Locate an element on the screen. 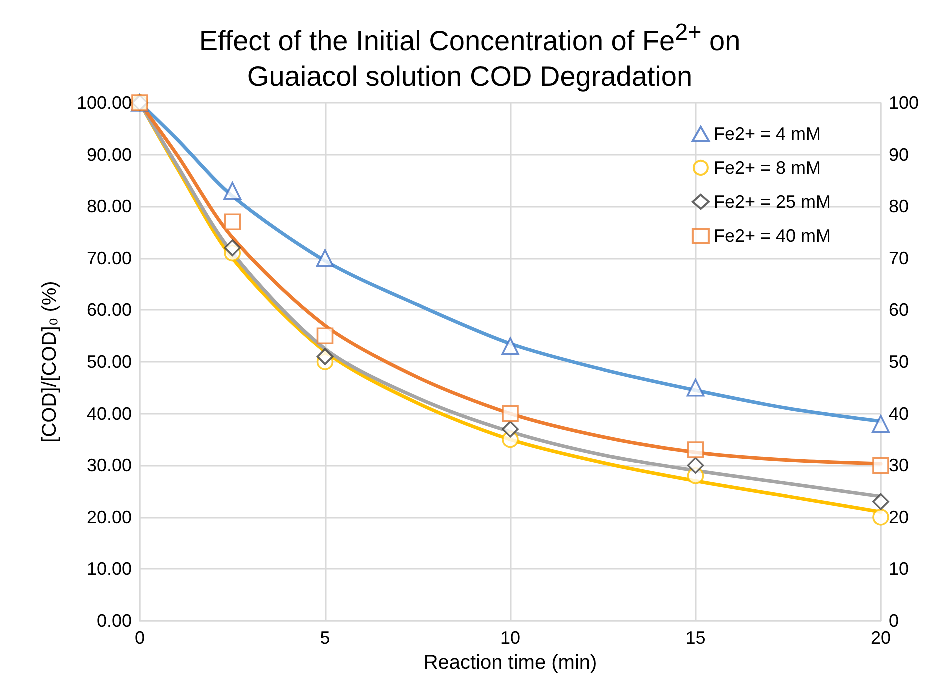  y2-tick-label: 70 is located at coordinates (899, 258).